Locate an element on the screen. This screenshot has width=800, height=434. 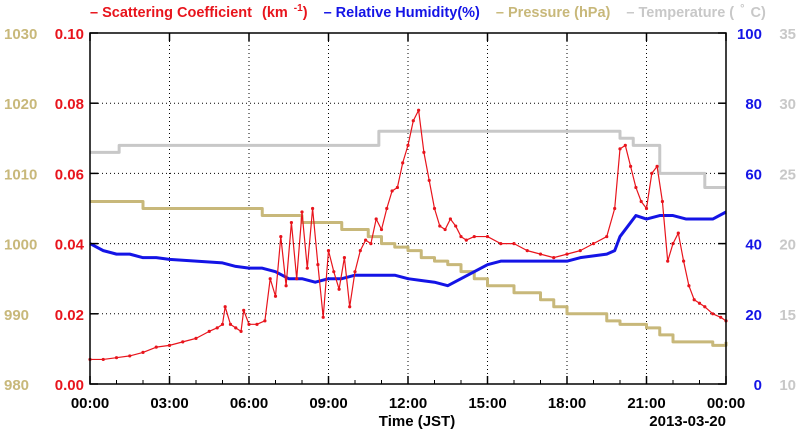
scattering-tick-label: 0.04 is located at coordinates (70, 245).